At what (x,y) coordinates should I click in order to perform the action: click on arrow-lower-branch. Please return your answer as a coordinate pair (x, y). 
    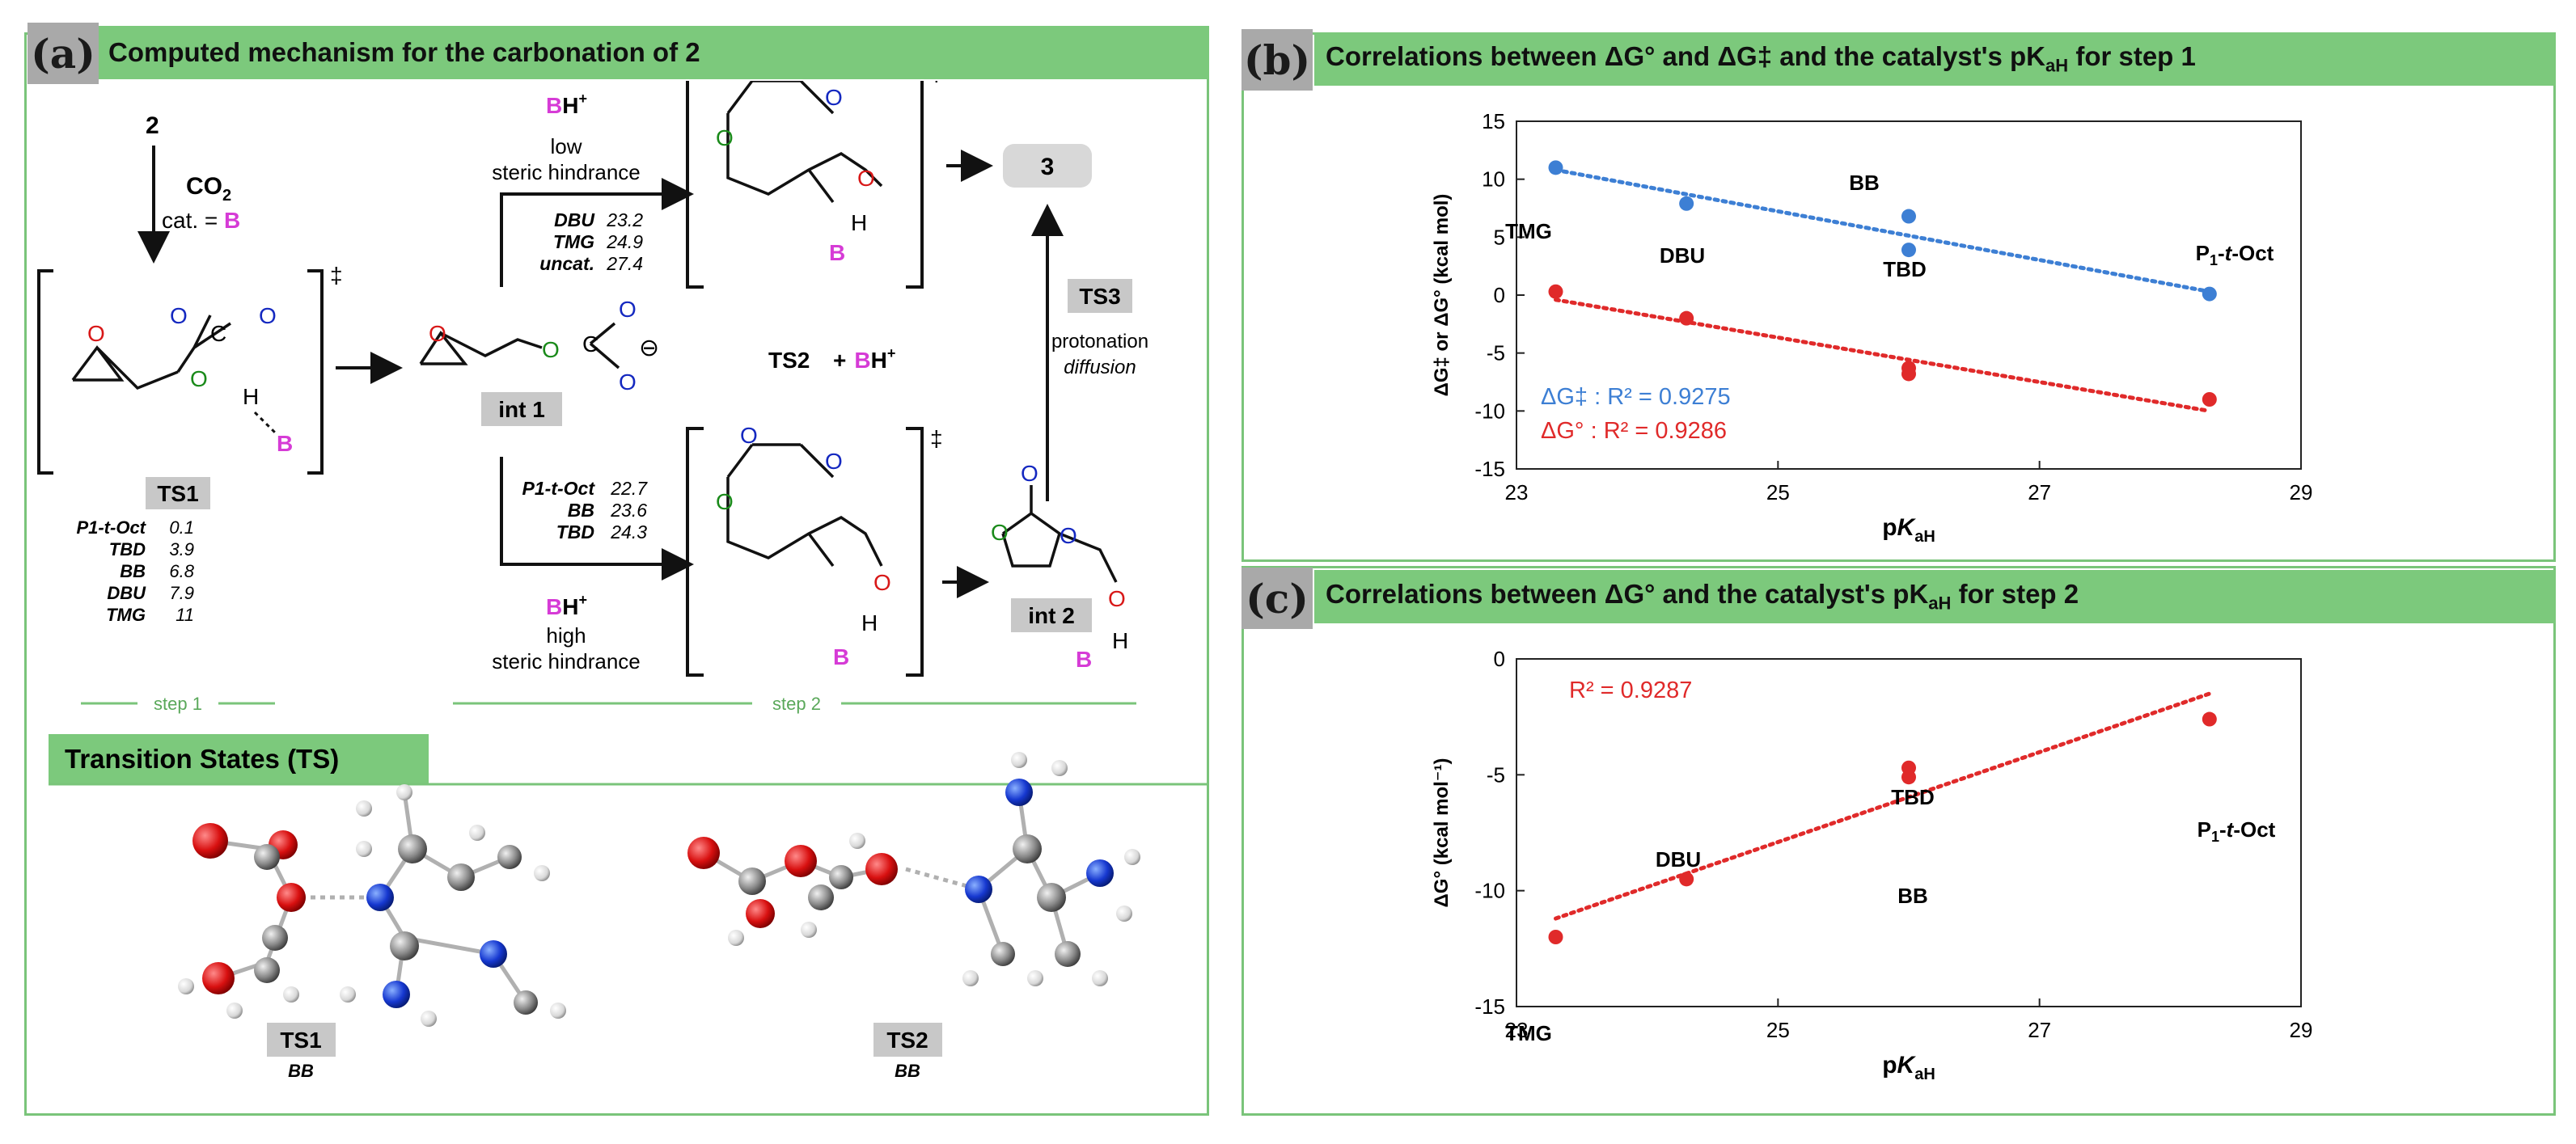
    Looking at the image, I should click on (597, 518).